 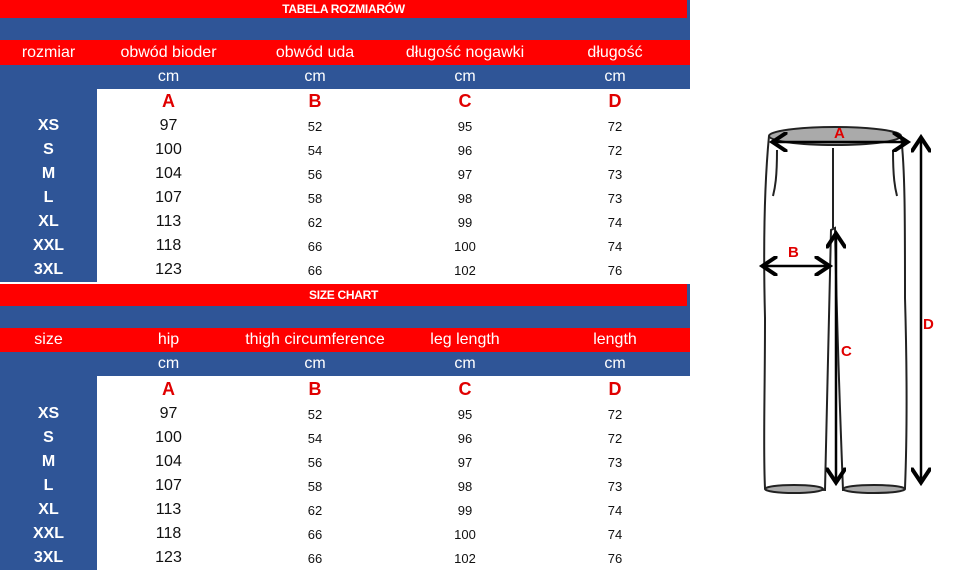 I want to click on column-header-3: długość nogawki, so click(x=465, y=52).